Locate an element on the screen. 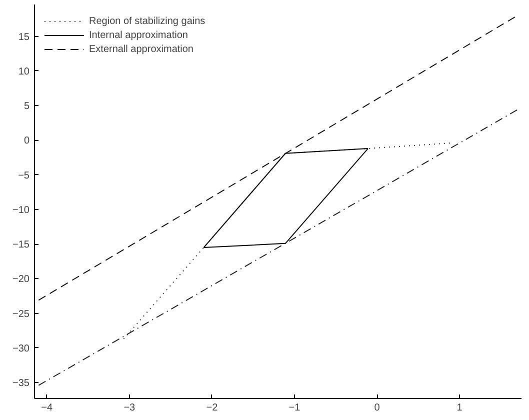  x-tick-label: −3 is located at coordinates (130, 408).